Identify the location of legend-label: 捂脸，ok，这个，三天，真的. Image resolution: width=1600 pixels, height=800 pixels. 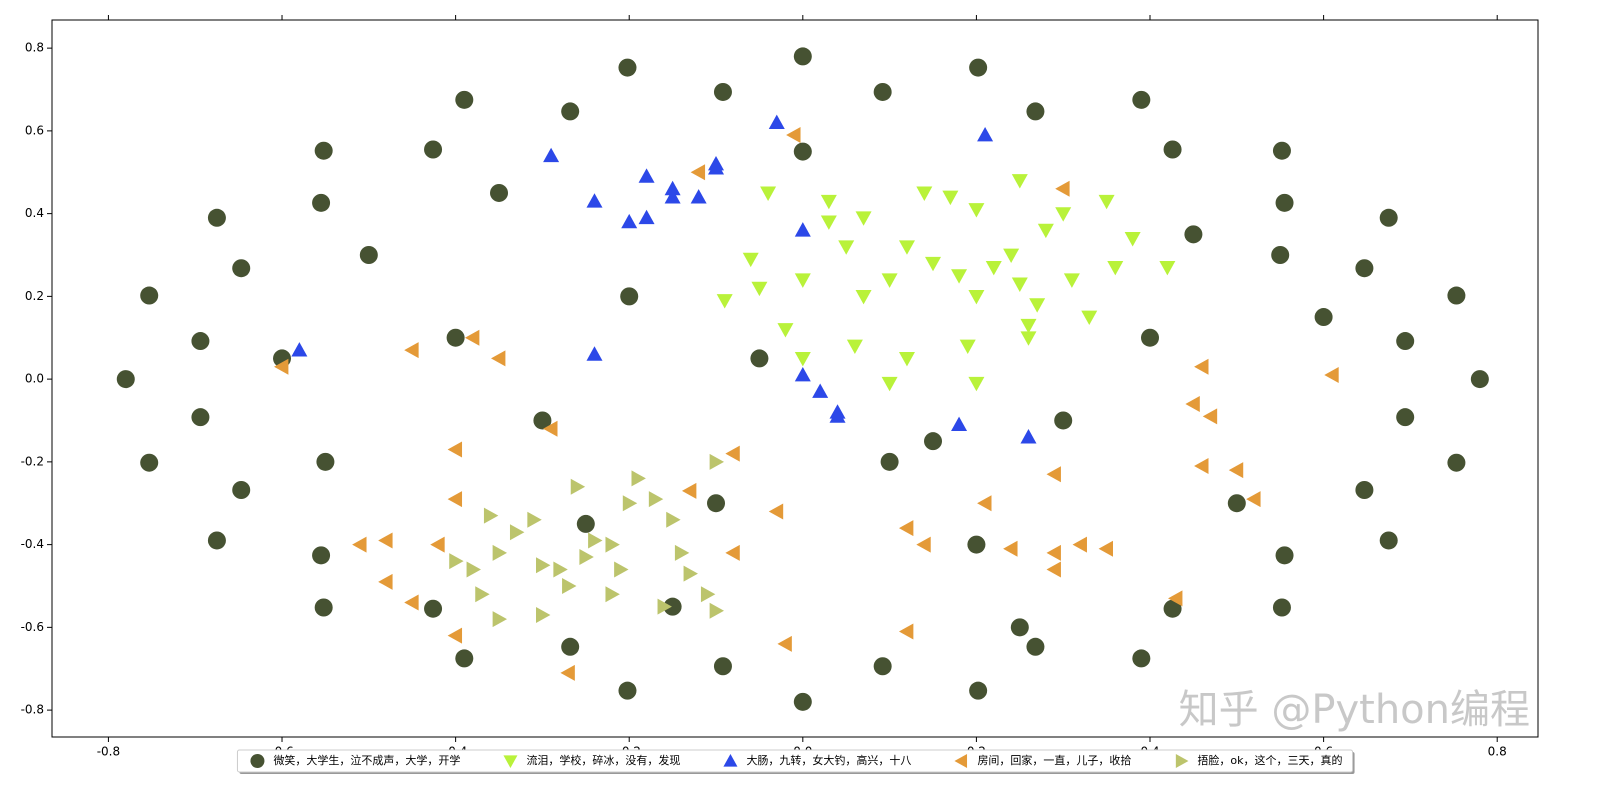
(1269, 760).